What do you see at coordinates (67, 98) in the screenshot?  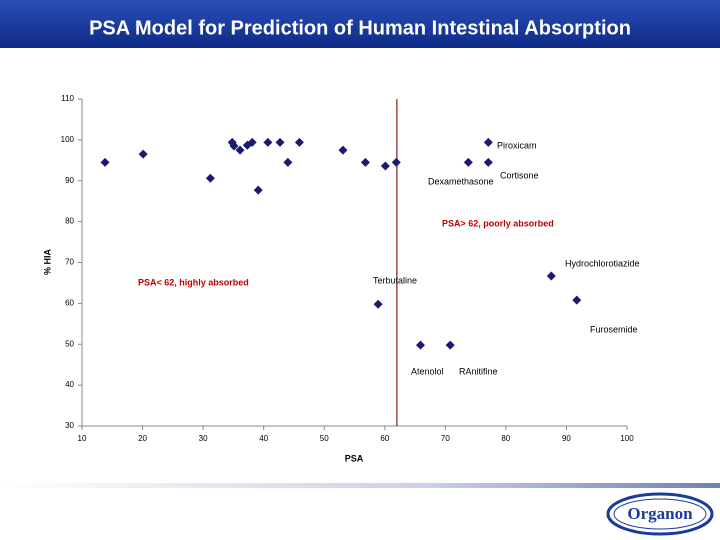 I see `y-tick-label: 110` at bounding box center [67, 98].